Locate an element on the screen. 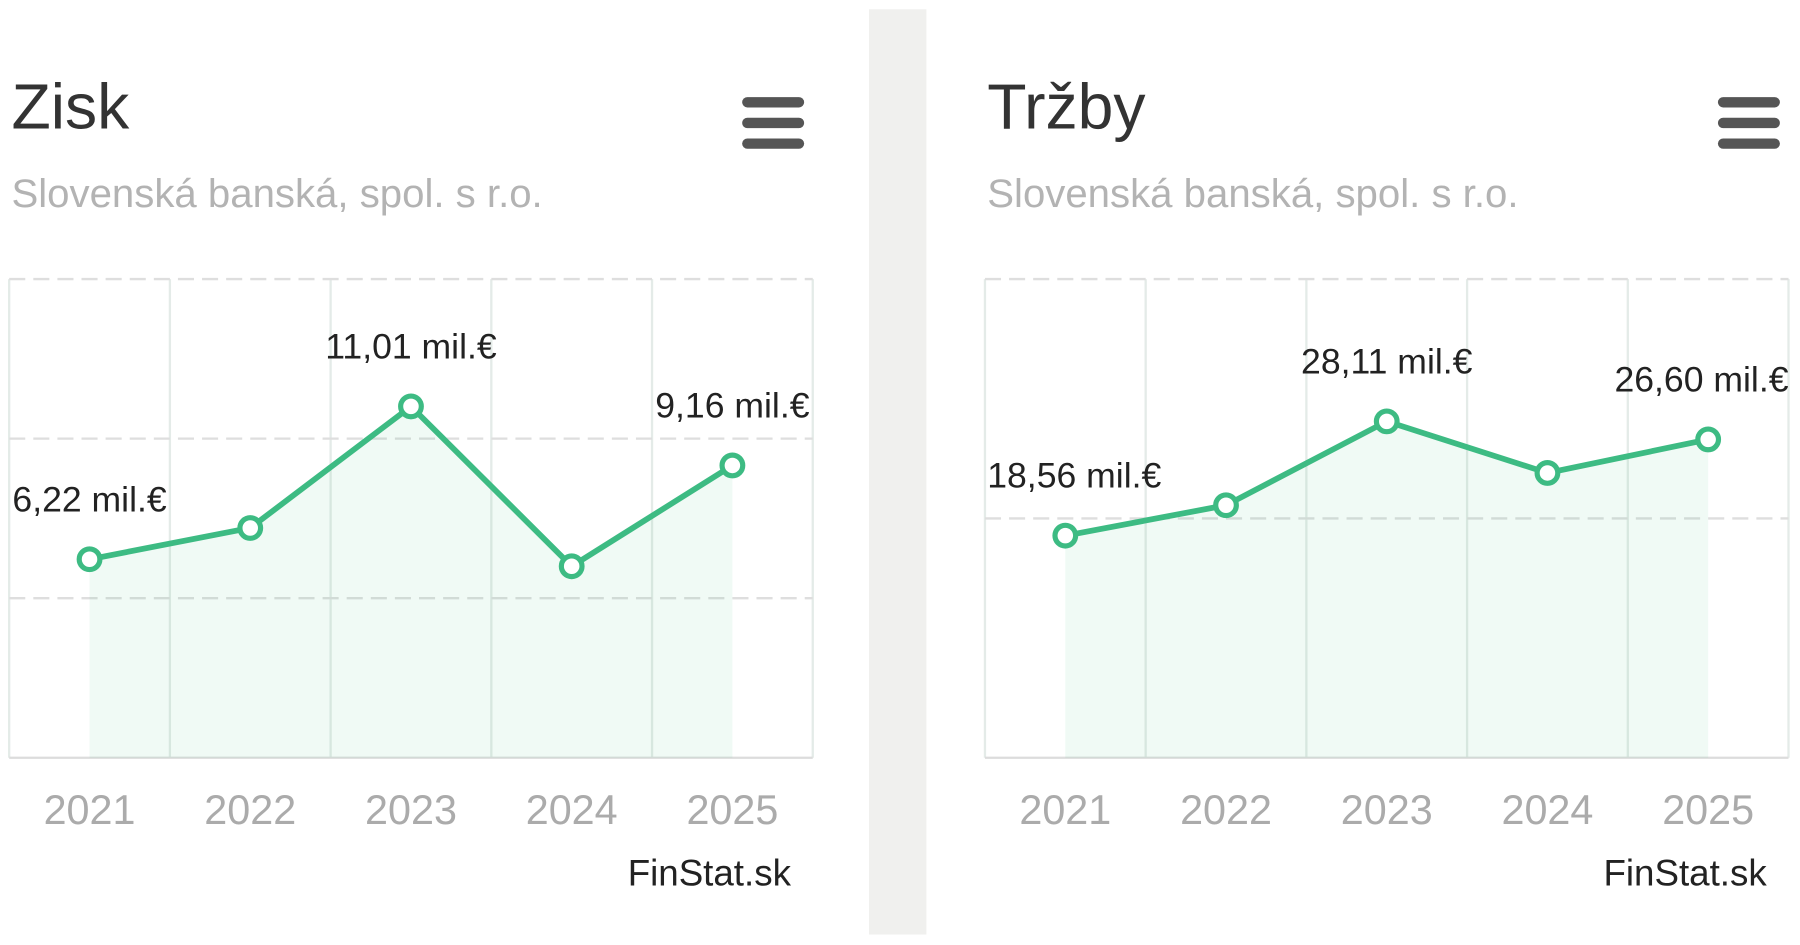 This screenshot has width=1800, height=945. data-label: 18,56 mil.€ is located at coordinates (1074, 476).